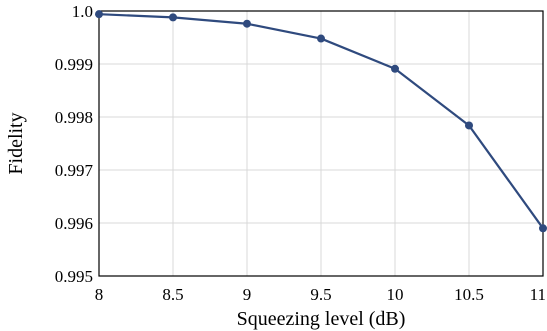 This screenshot has height=331, width=547. What do you see at coordinates (469, 294) in the screenshot?
I see `x-tick-label: 10.5` at bounding box center [469, 294].